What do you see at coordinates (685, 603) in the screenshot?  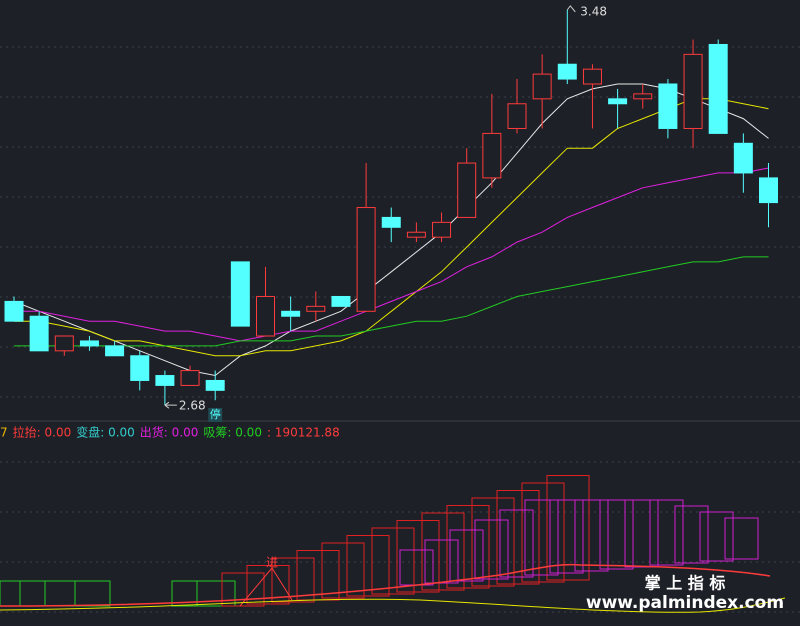 I see `watermark-url: www.palmindex.com` at bounding box center [685, 603].